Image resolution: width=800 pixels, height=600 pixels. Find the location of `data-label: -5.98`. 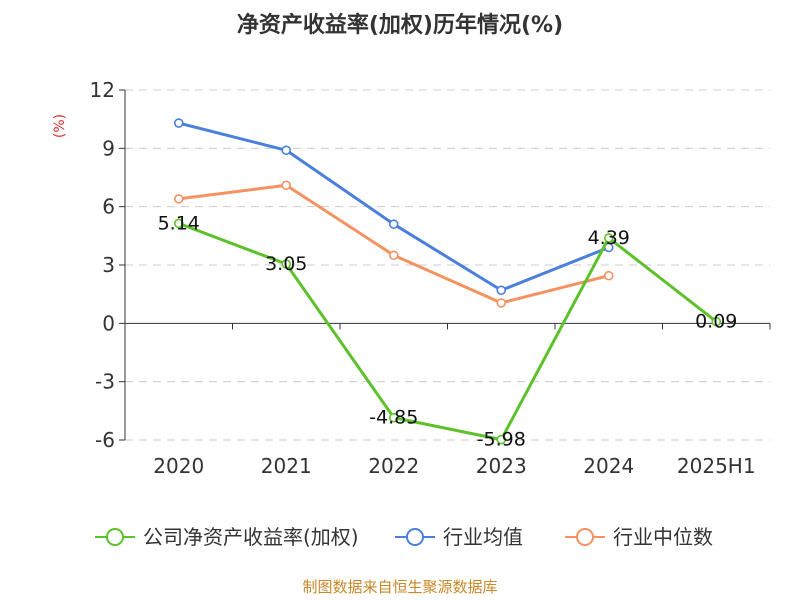

data-label: -5.98 is located at coordinates (501, 440).